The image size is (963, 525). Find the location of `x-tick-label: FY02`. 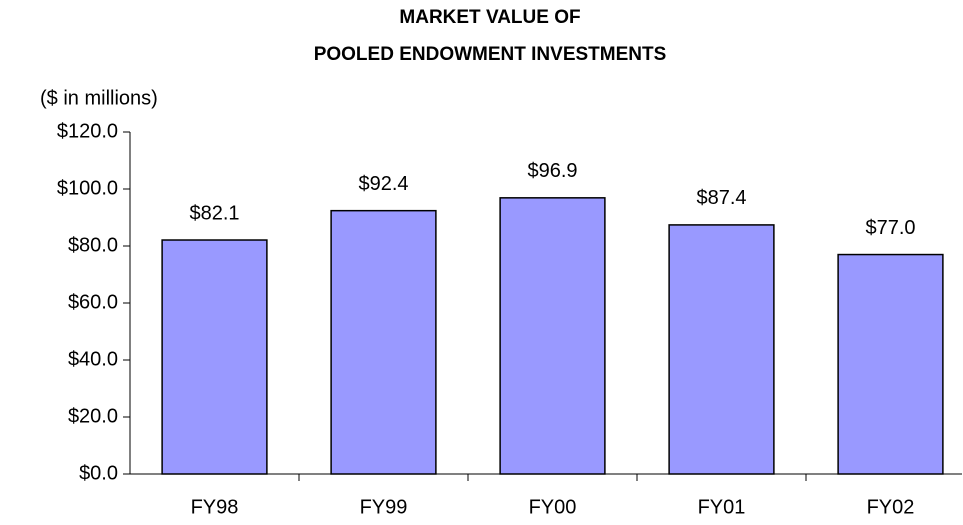

x-tick-label: FY02 is located at coordinates (891, 507).